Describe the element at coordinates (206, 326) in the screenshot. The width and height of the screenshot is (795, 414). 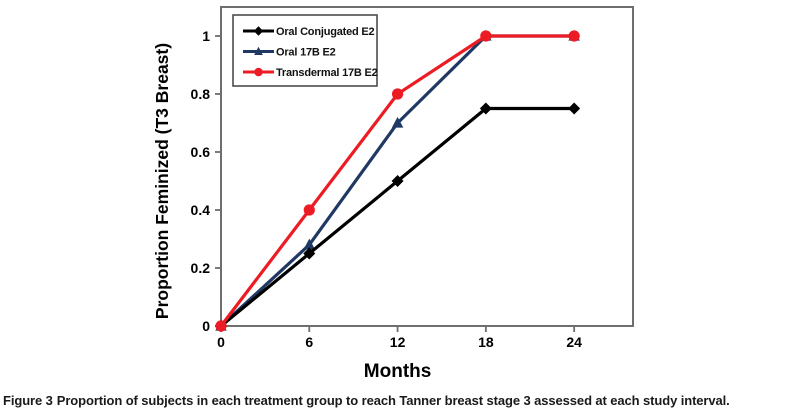
I see `y-tick-label: 0` at that location.